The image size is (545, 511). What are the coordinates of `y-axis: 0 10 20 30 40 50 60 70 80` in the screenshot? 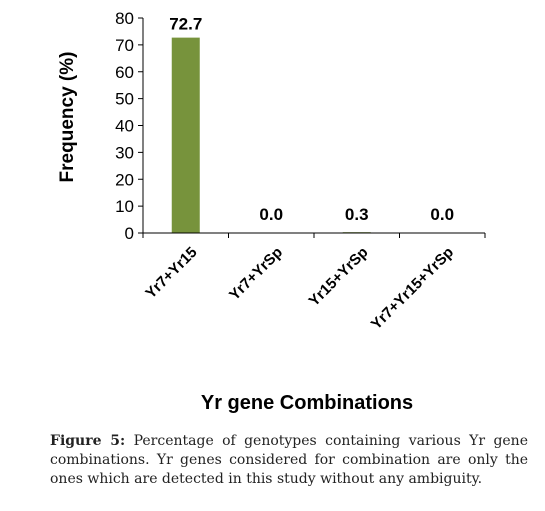 It's located at (129, 126).